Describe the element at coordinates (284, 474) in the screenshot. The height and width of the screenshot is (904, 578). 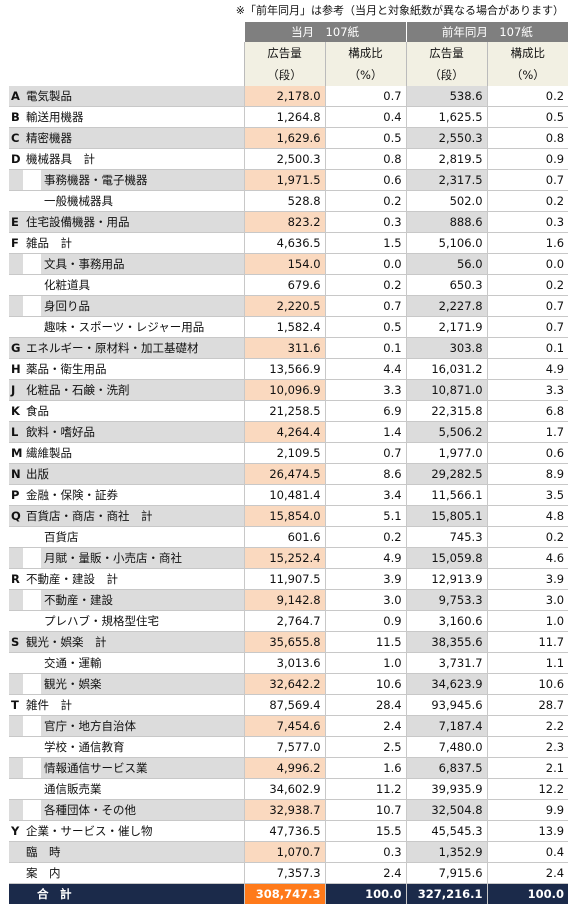
I see `row-ad-volume: 26,474.5` at that location.